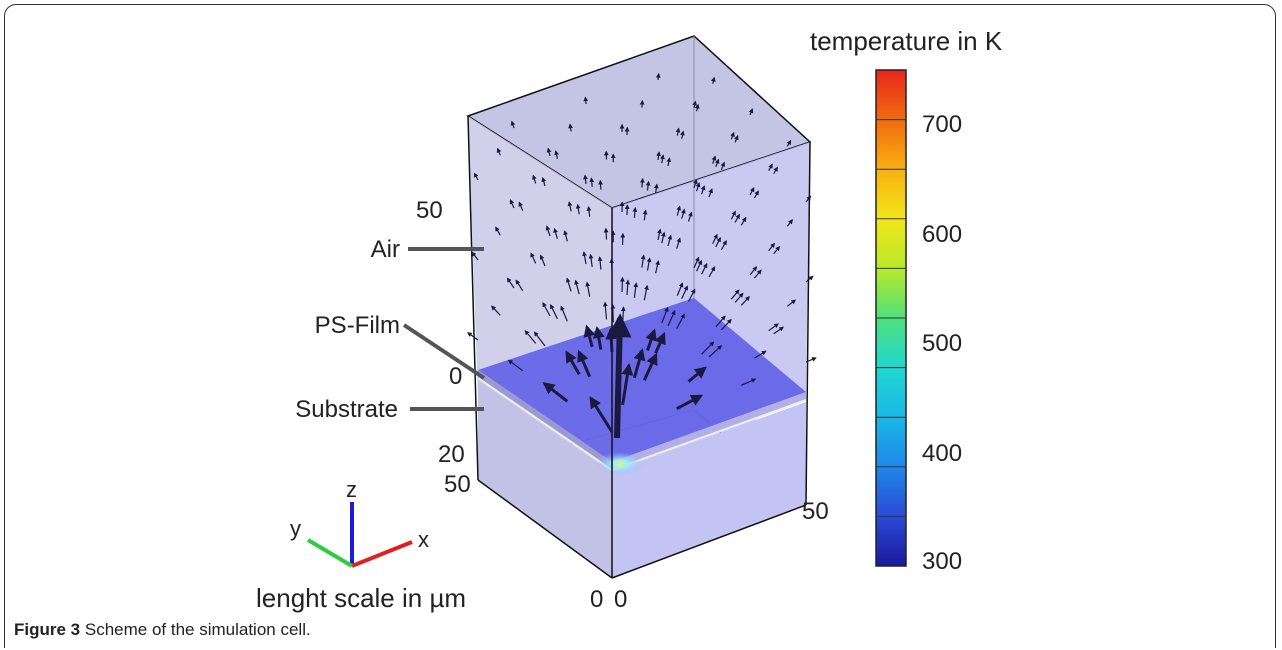  Describe the element at coordinates (162, 630) in the screenshot. I see `figure-caption: Figure 3 Scheme of the simulation cell.` at that location.